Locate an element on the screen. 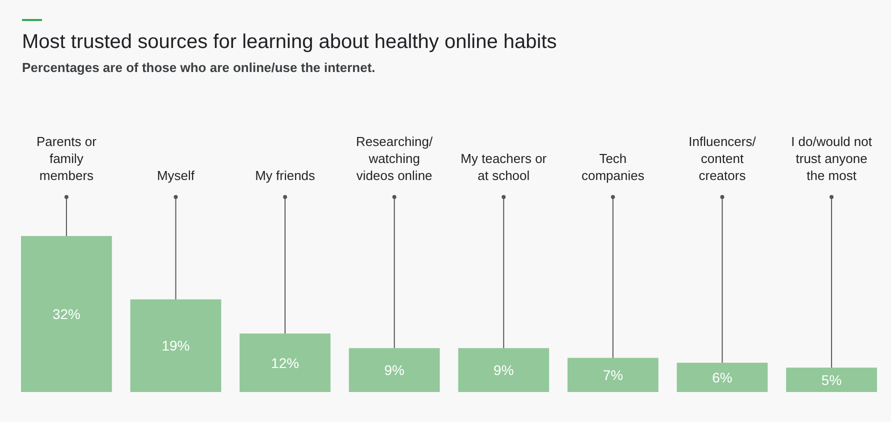 This screenshot has width=891, height=422. x-tick-label: I do/would not trust anyone the most is located at coordinates (831, 158).